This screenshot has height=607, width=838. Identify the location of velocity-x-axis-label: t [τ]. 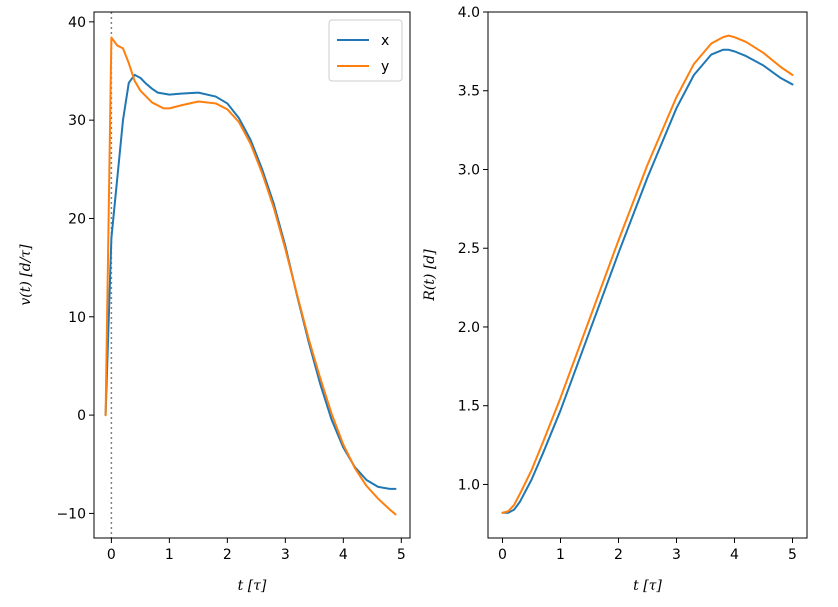
(252, 586).